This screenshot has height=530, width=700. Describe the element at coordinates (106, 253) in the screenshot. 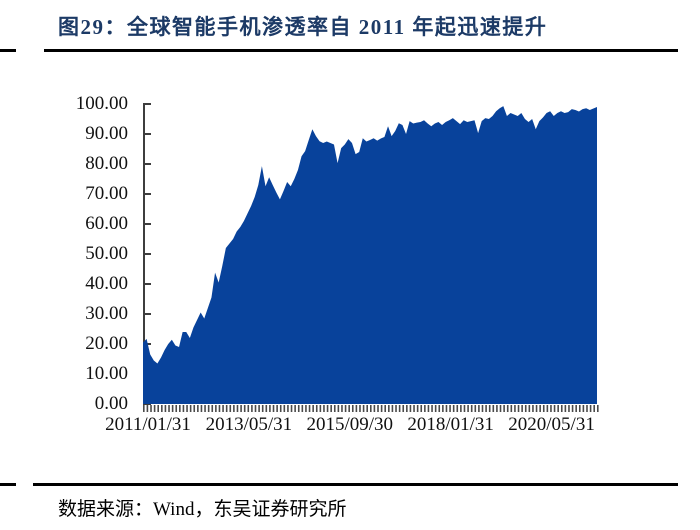

I see `y-tick-label: 50.00` at that location.